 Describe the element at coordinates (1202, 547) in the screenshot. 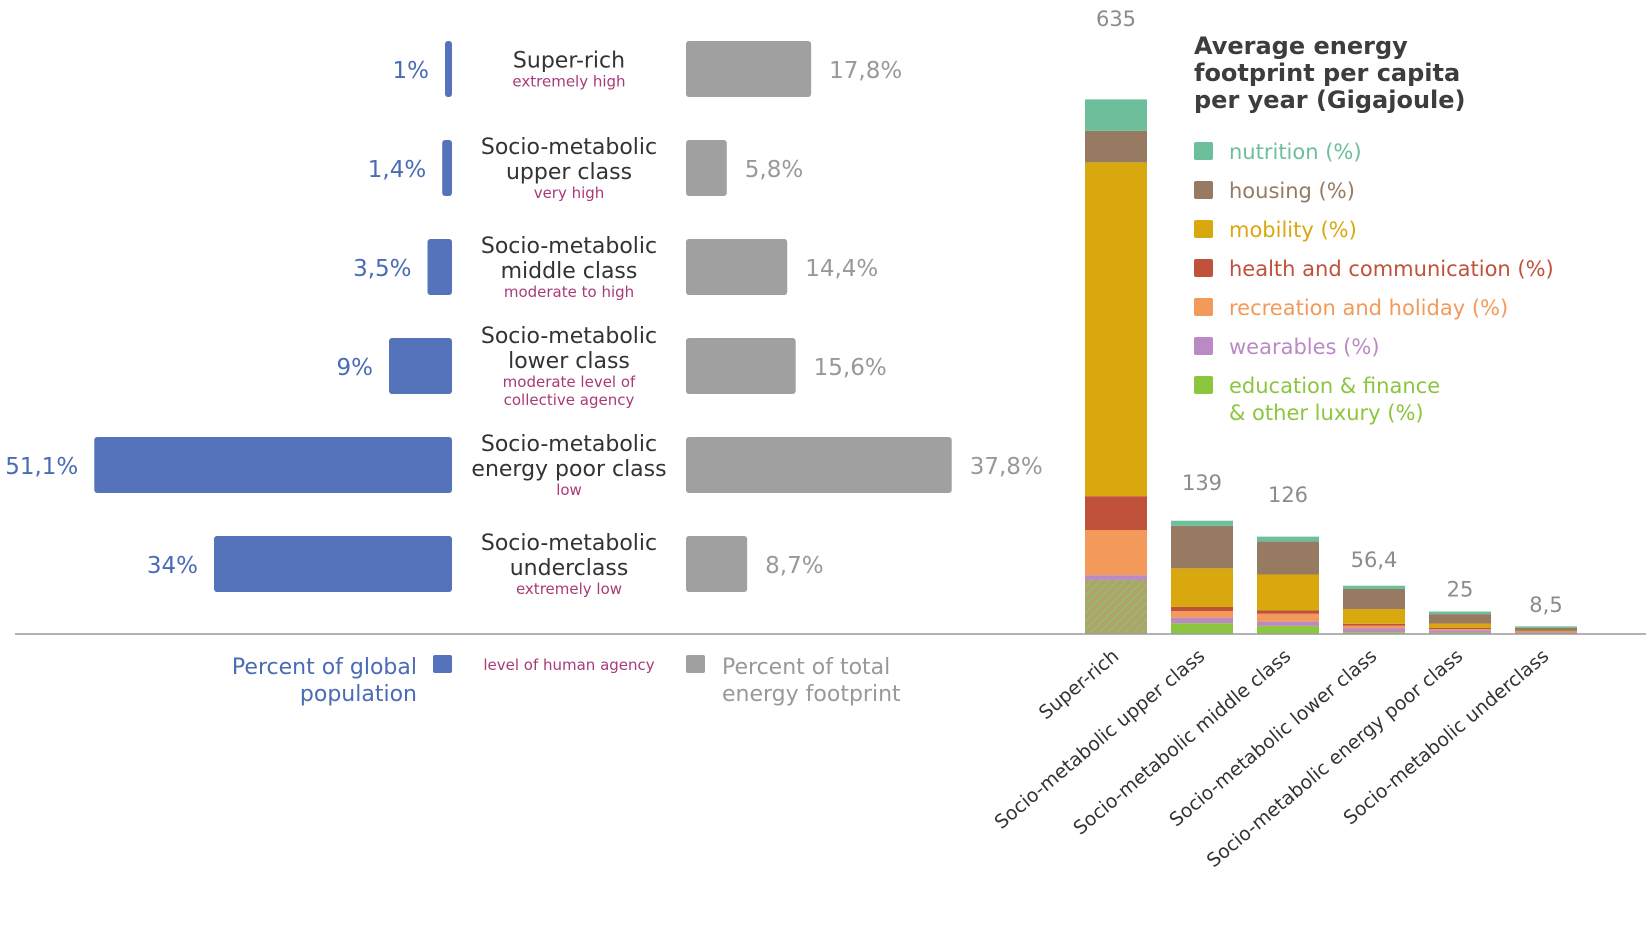

I see `segment-socio-metabolic-upper-class-housing` at that location.